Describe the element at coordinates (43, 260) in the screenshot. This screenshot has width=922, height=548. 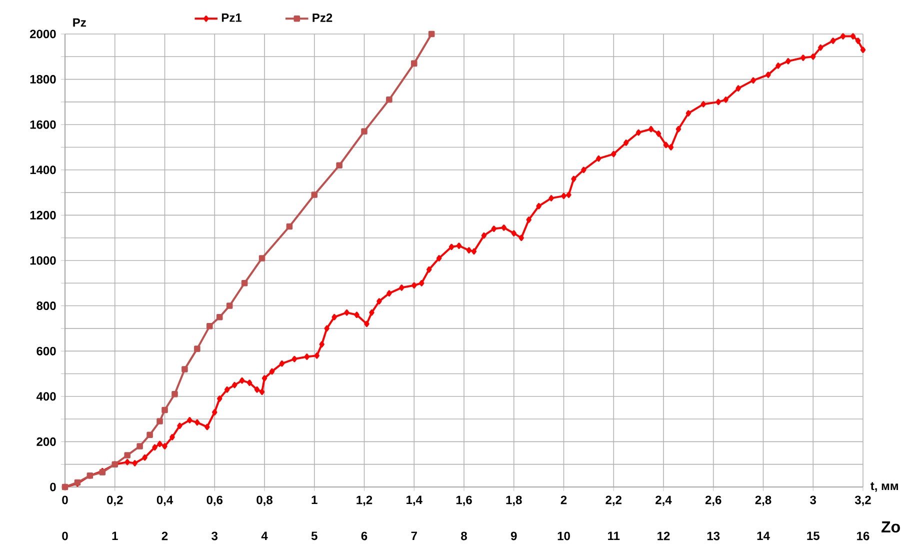
I see `y-tick-label: 1000` at that location.